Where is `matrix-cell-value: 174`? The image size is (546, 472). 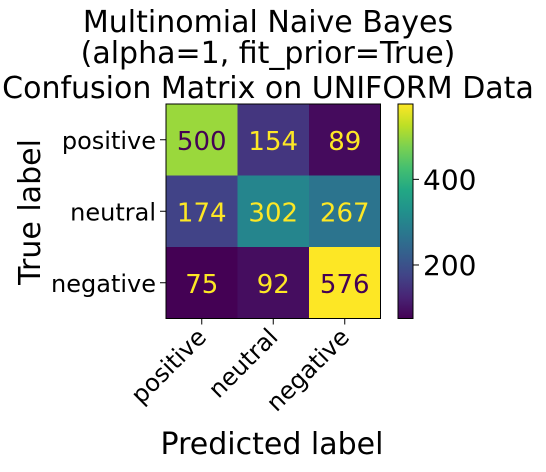
matrix-cell-value: 174 is located at coordinates (202, 213).